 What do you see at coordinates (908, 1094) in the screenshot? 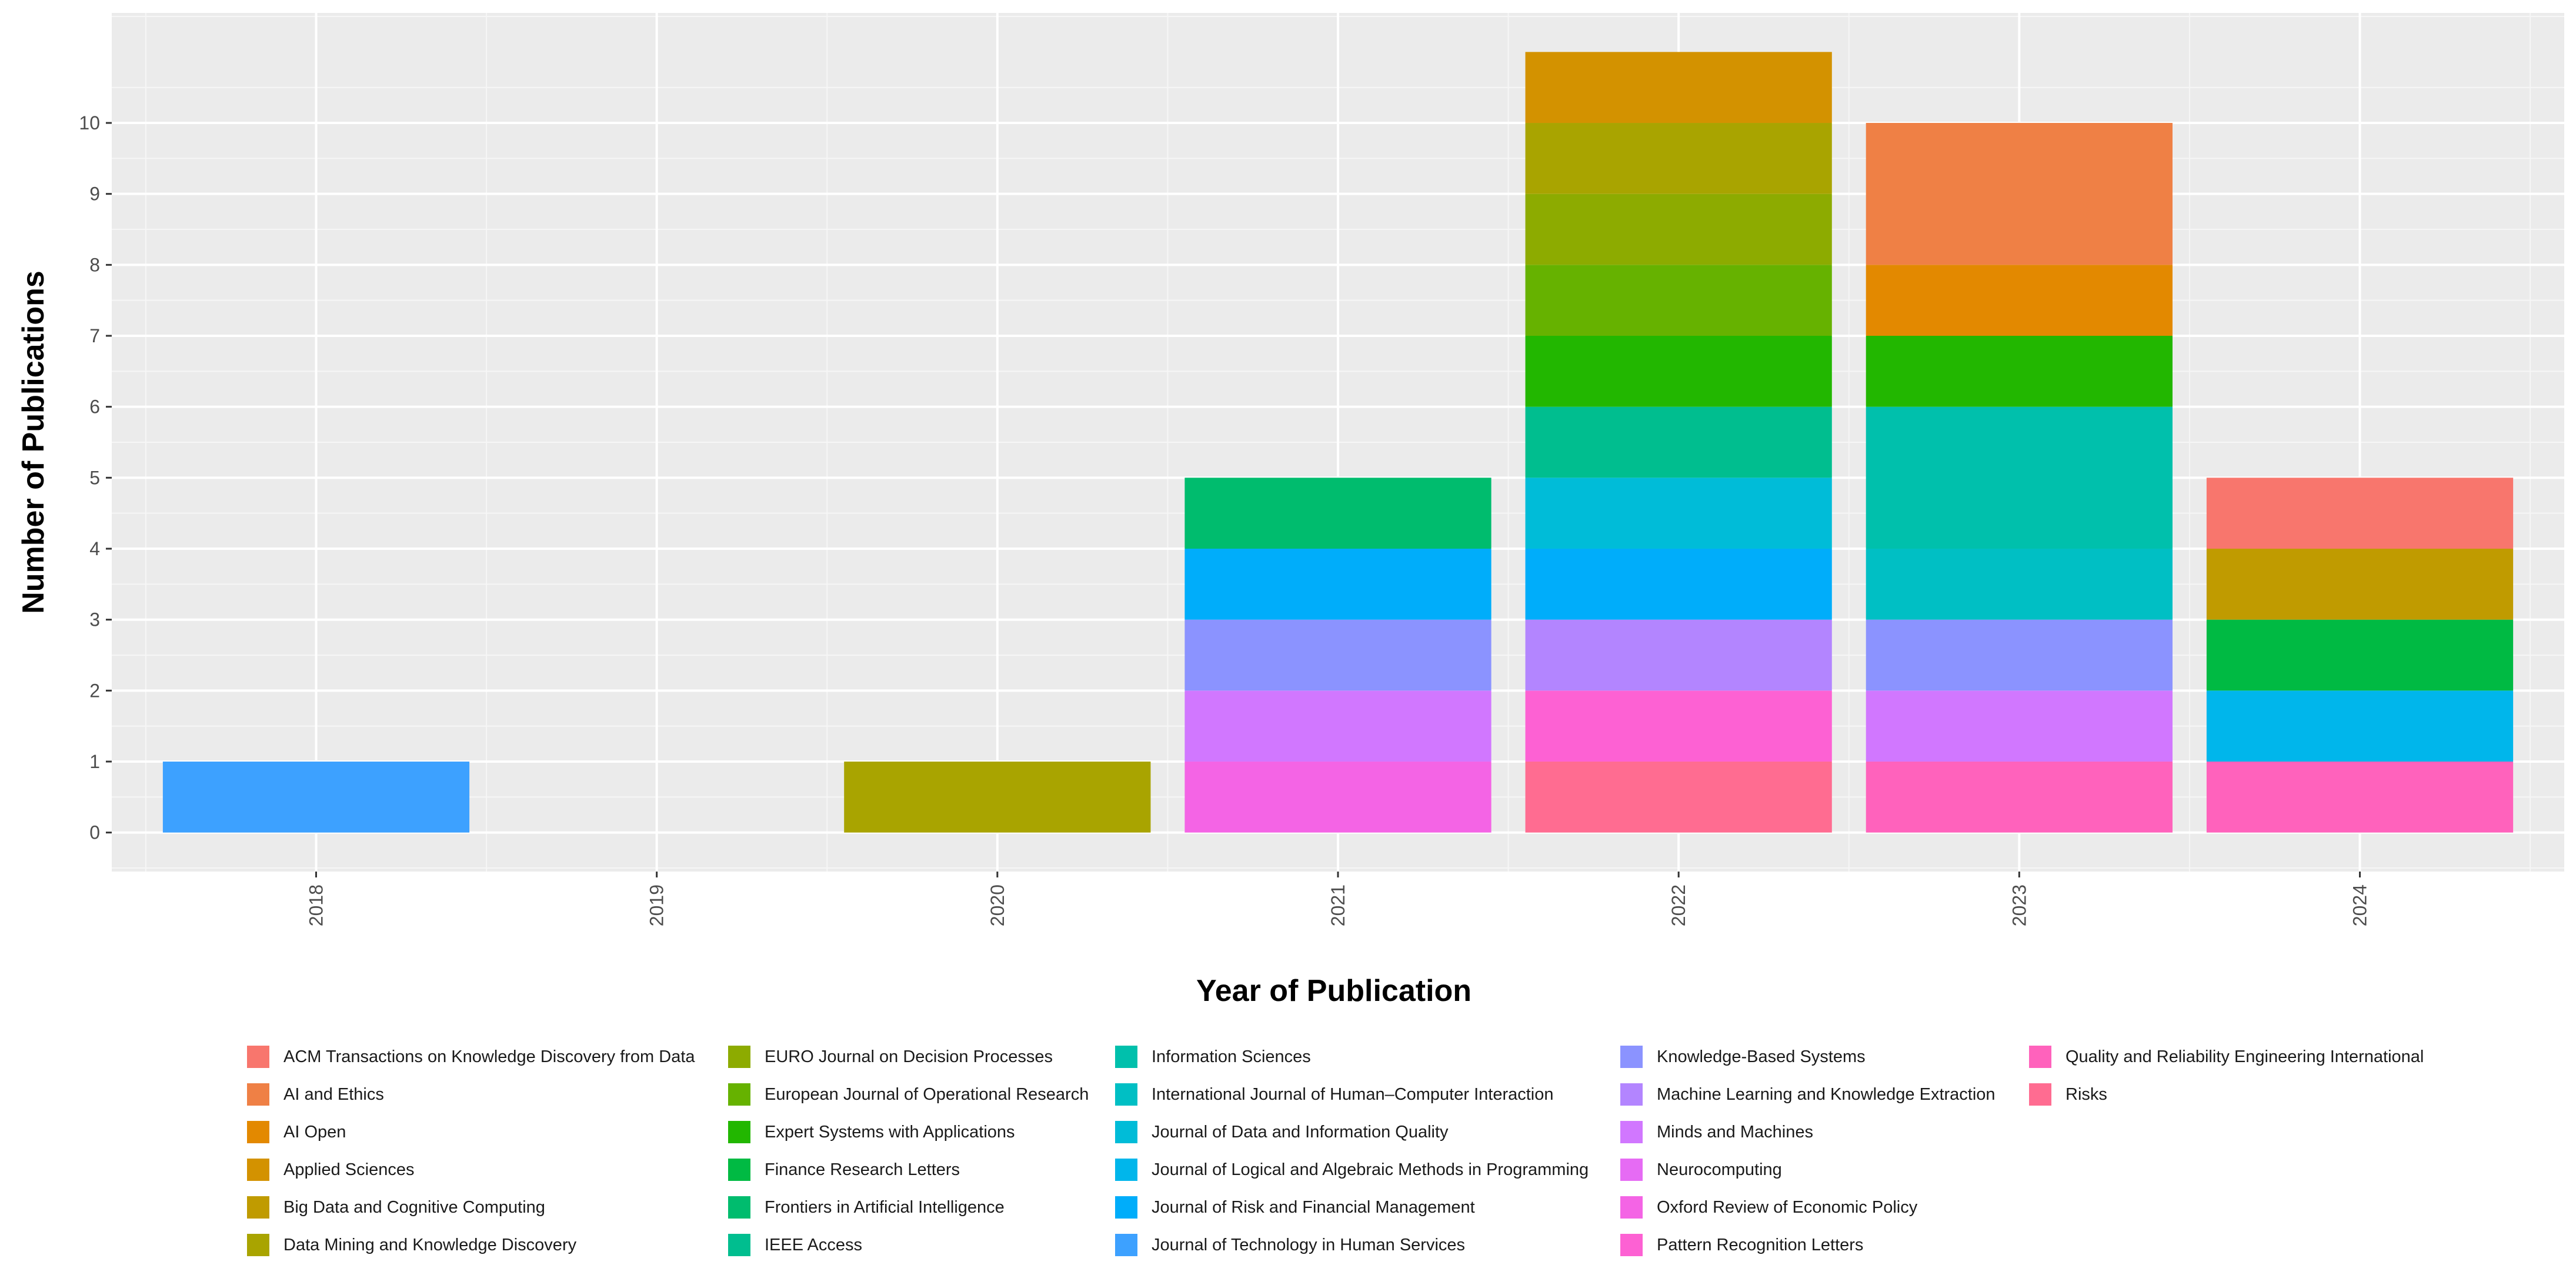
I see `legend-item: European Journal of Operational Research` at bounding box center [908, 1094].